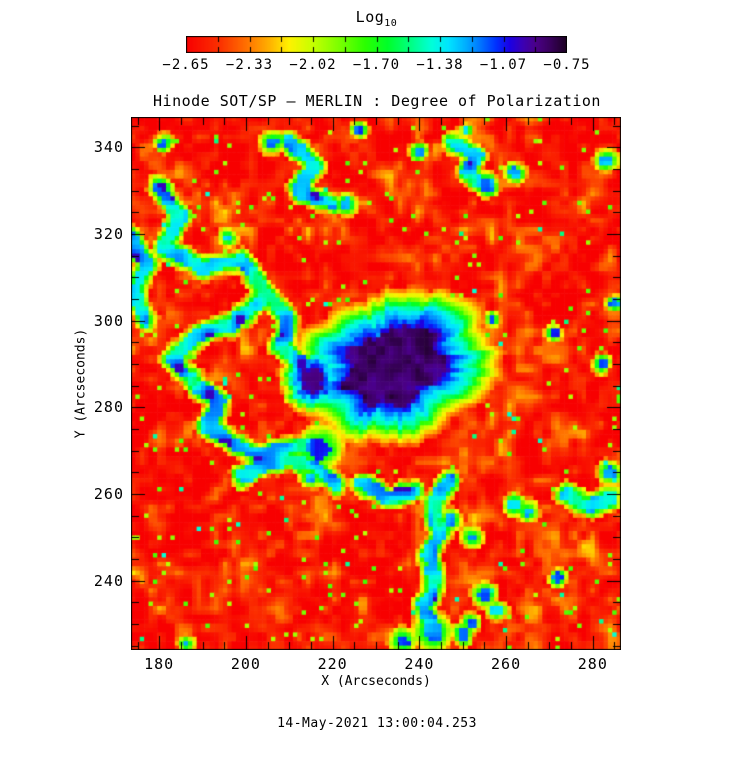 Image resolution: width=754 pixels, height=768 pixels. Describe the element at coordinates (245, 664) in the screenshot. I see `x-tick-label: 200` at that location.